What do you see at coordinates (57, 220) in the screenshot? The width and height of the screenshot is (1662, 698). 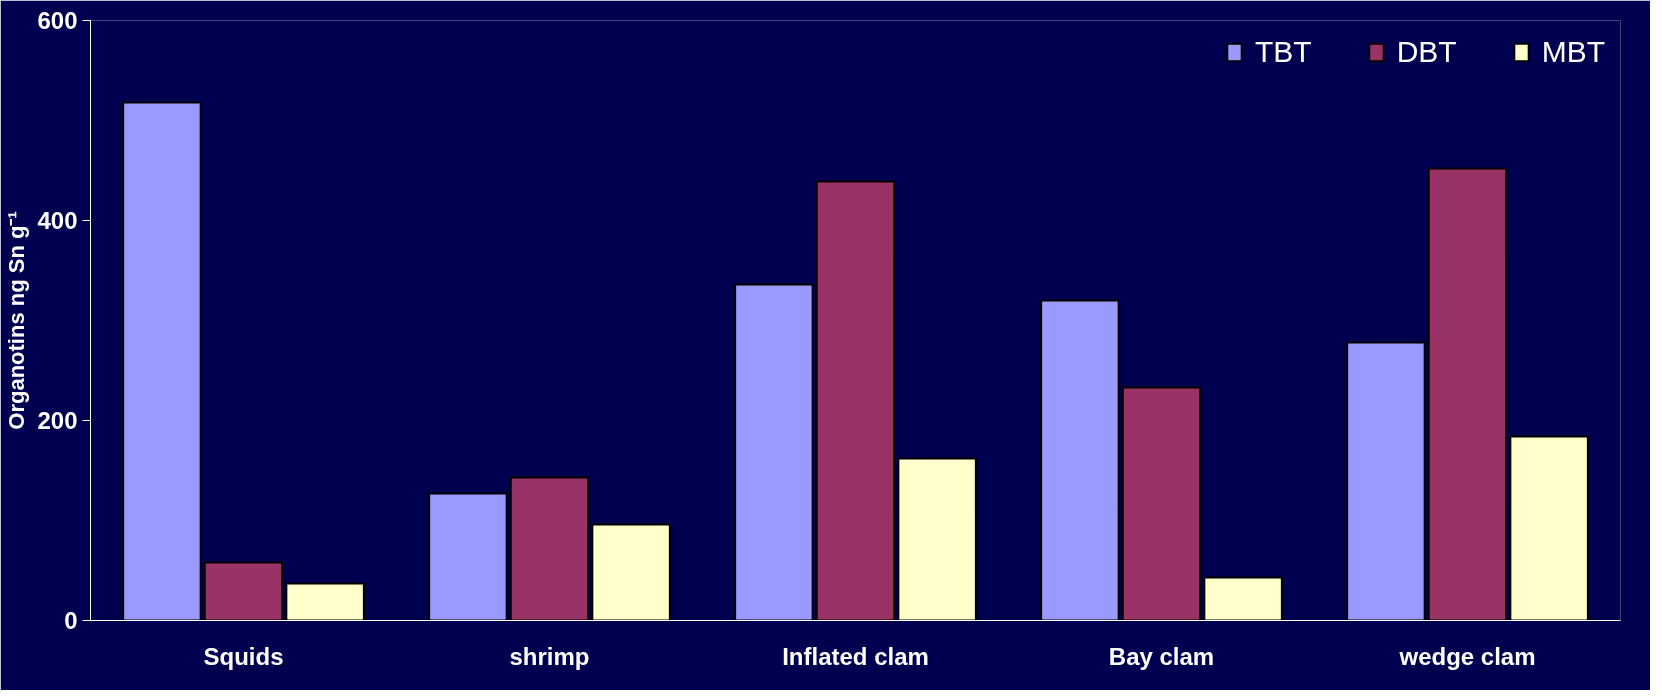 I see `y-tick-label: 400` at bounding box center [57, 220].